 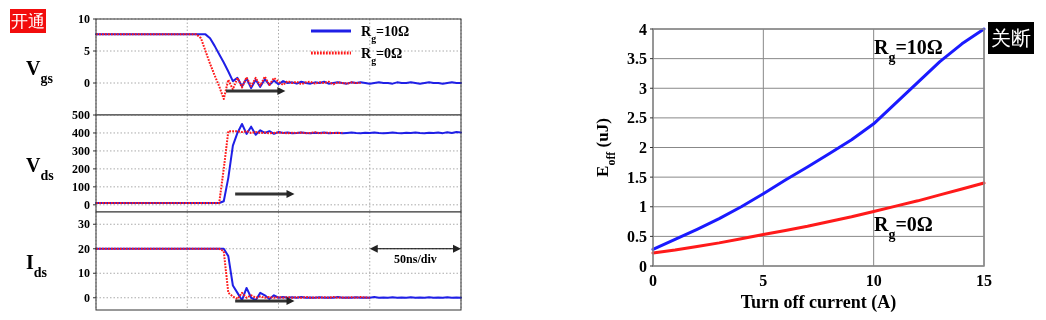 I want to click on x-tick-label: 5, so click(x=763, y=280).